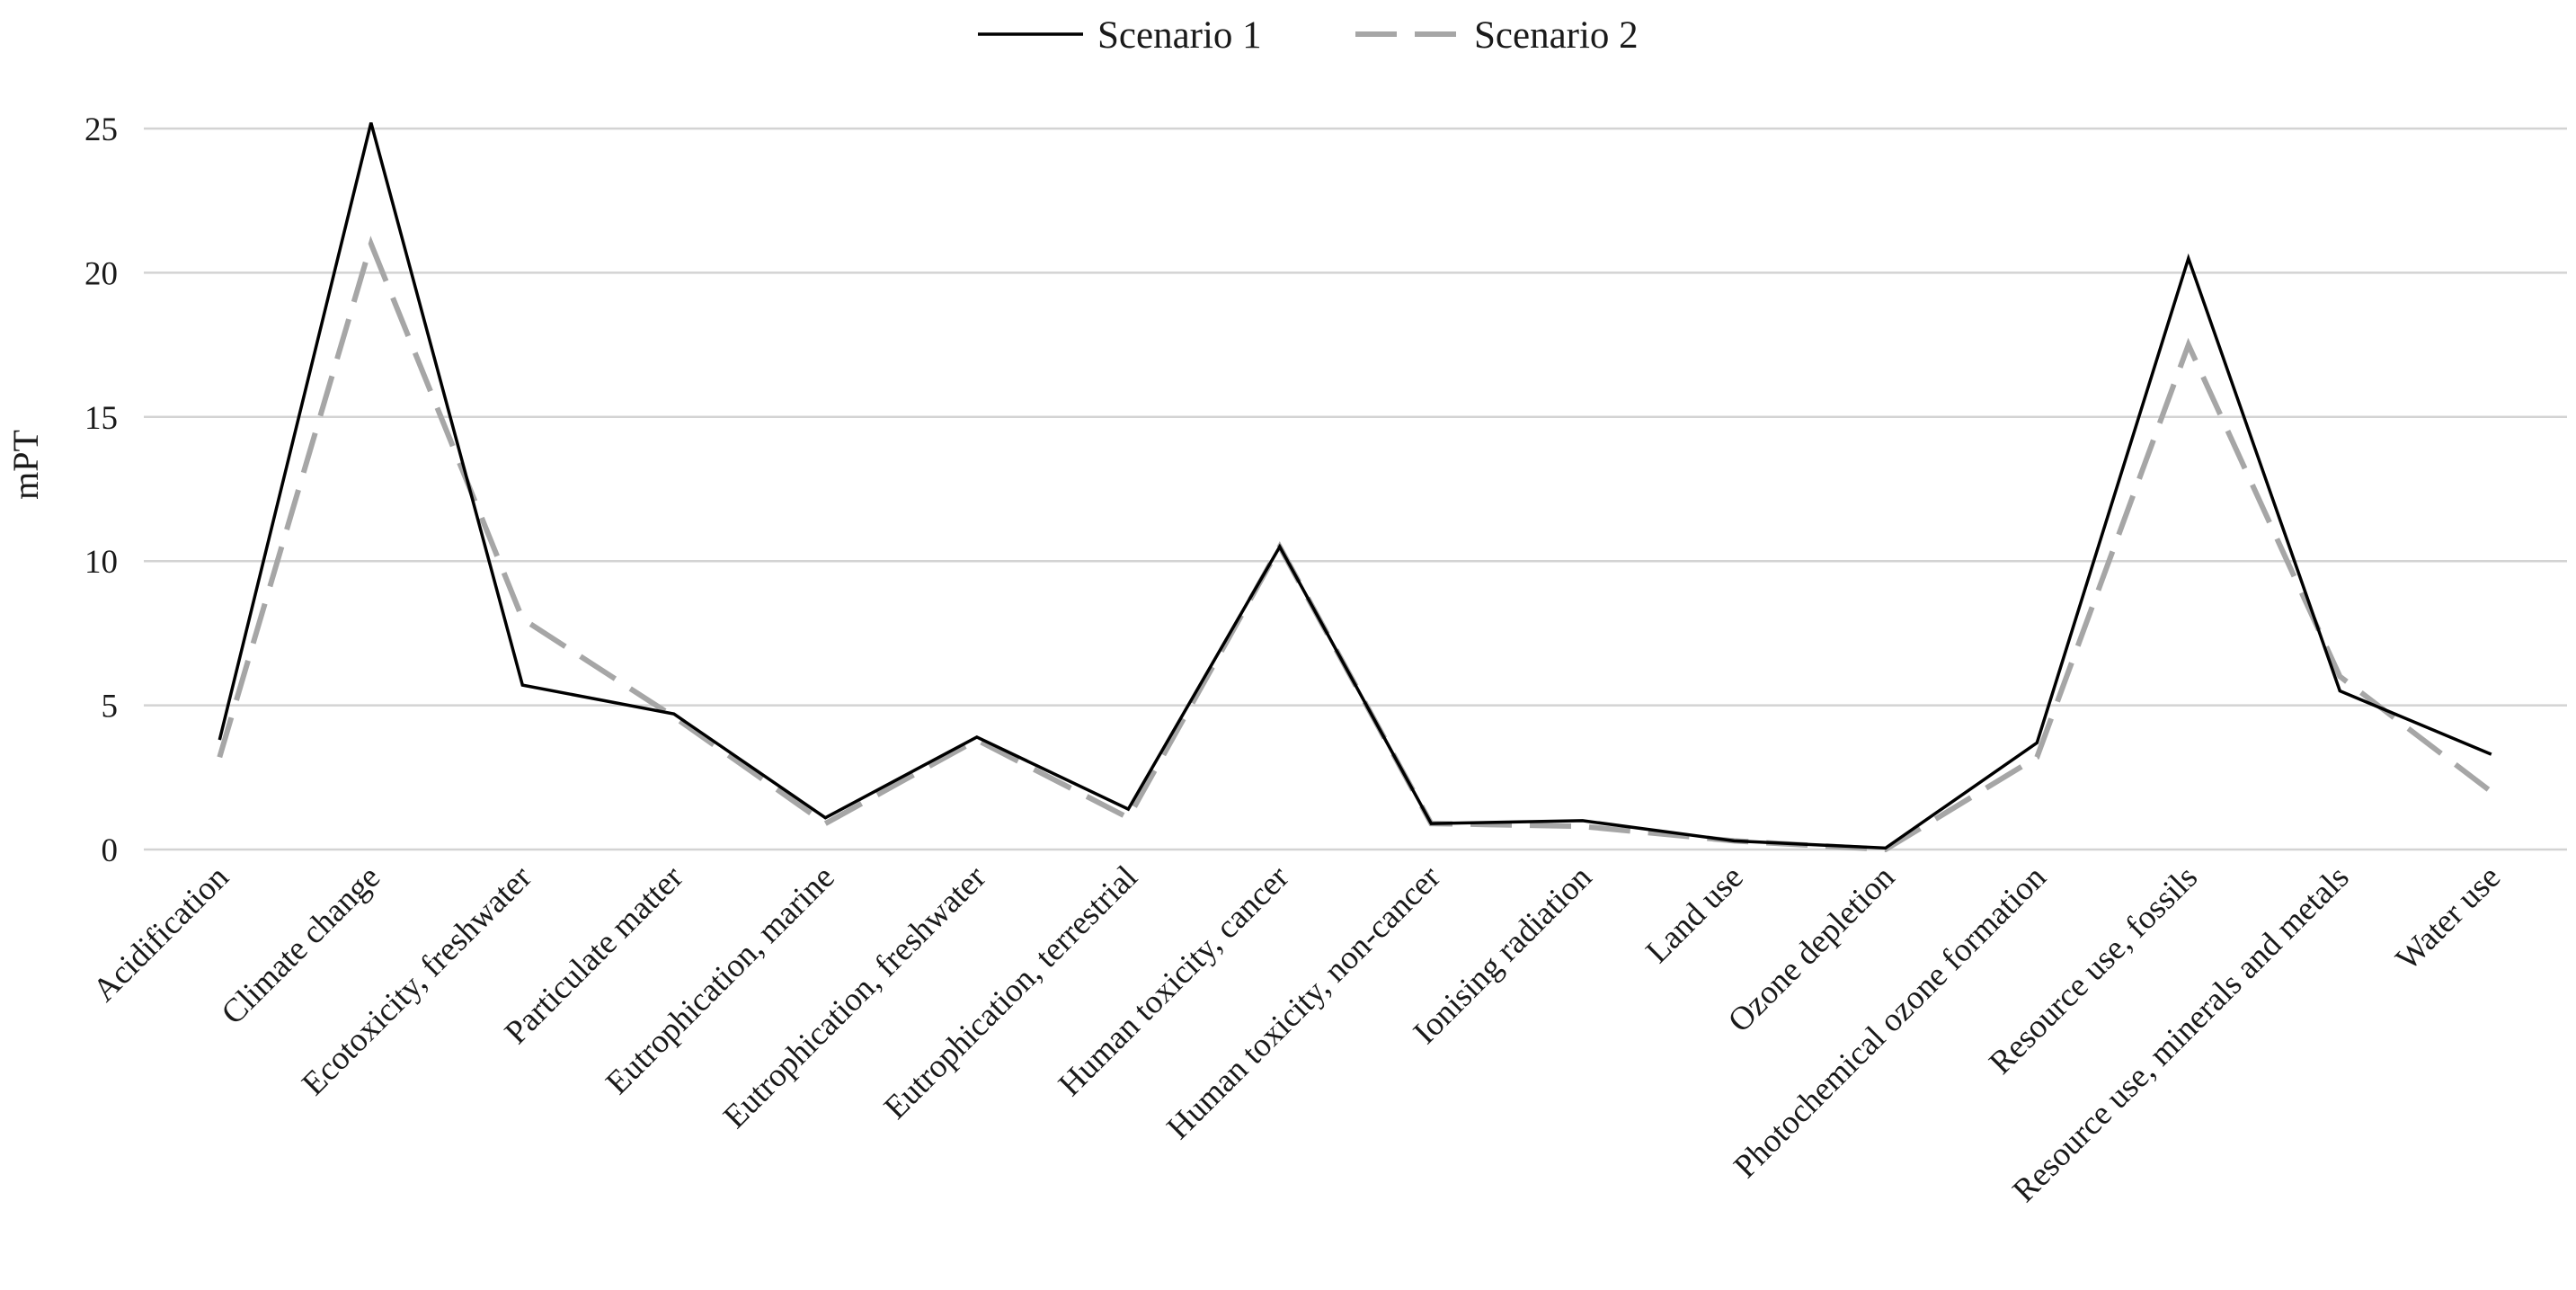 Image resolution: width=2576 pixels, height=1290 pixels. Describe the element at coordinates (1694, 914) in the screenshot. I see `x-tick-label: Land use` at that location.